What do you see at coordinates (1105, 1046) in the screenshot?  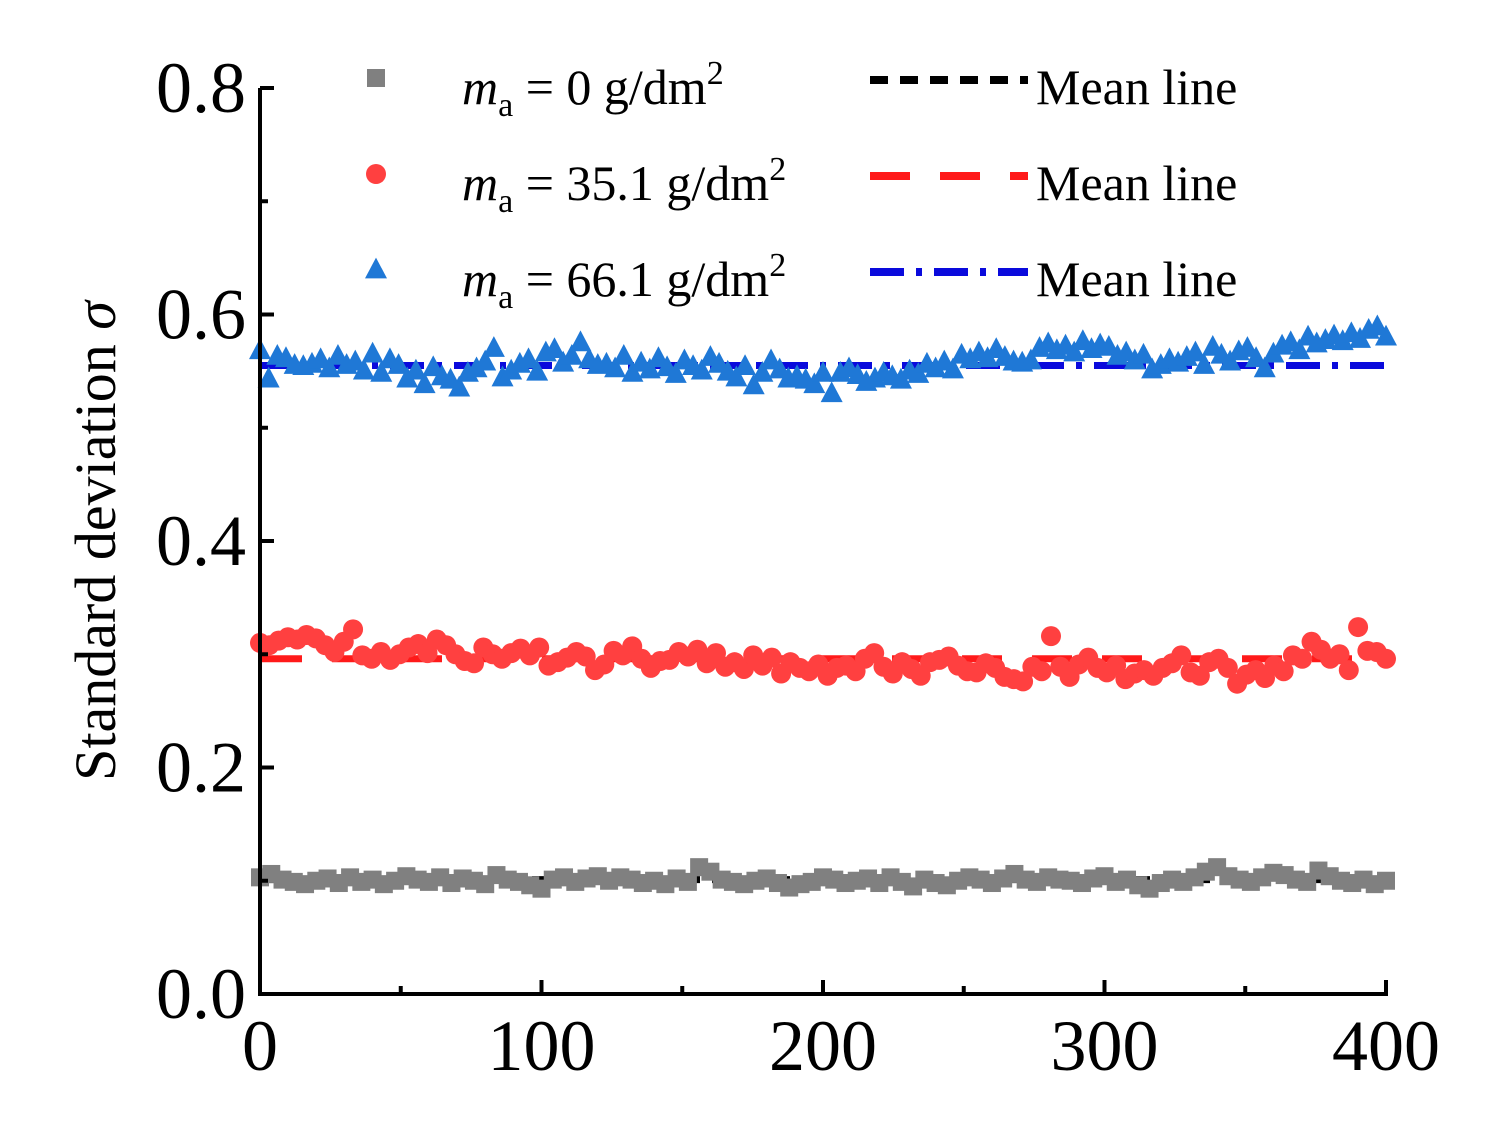 I see `x-tick-label: 300` at bounding box center [1105, 1046].